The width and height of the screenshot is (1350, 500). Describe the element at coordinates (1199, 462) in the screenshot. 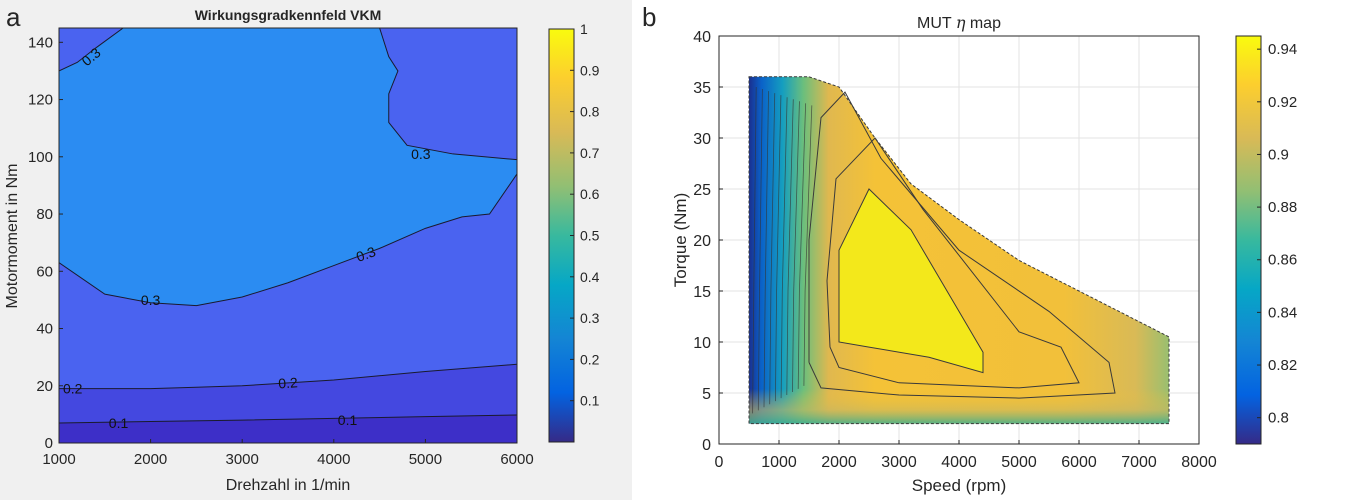

I see `chart-b-xtick-label: 8000` at that location.